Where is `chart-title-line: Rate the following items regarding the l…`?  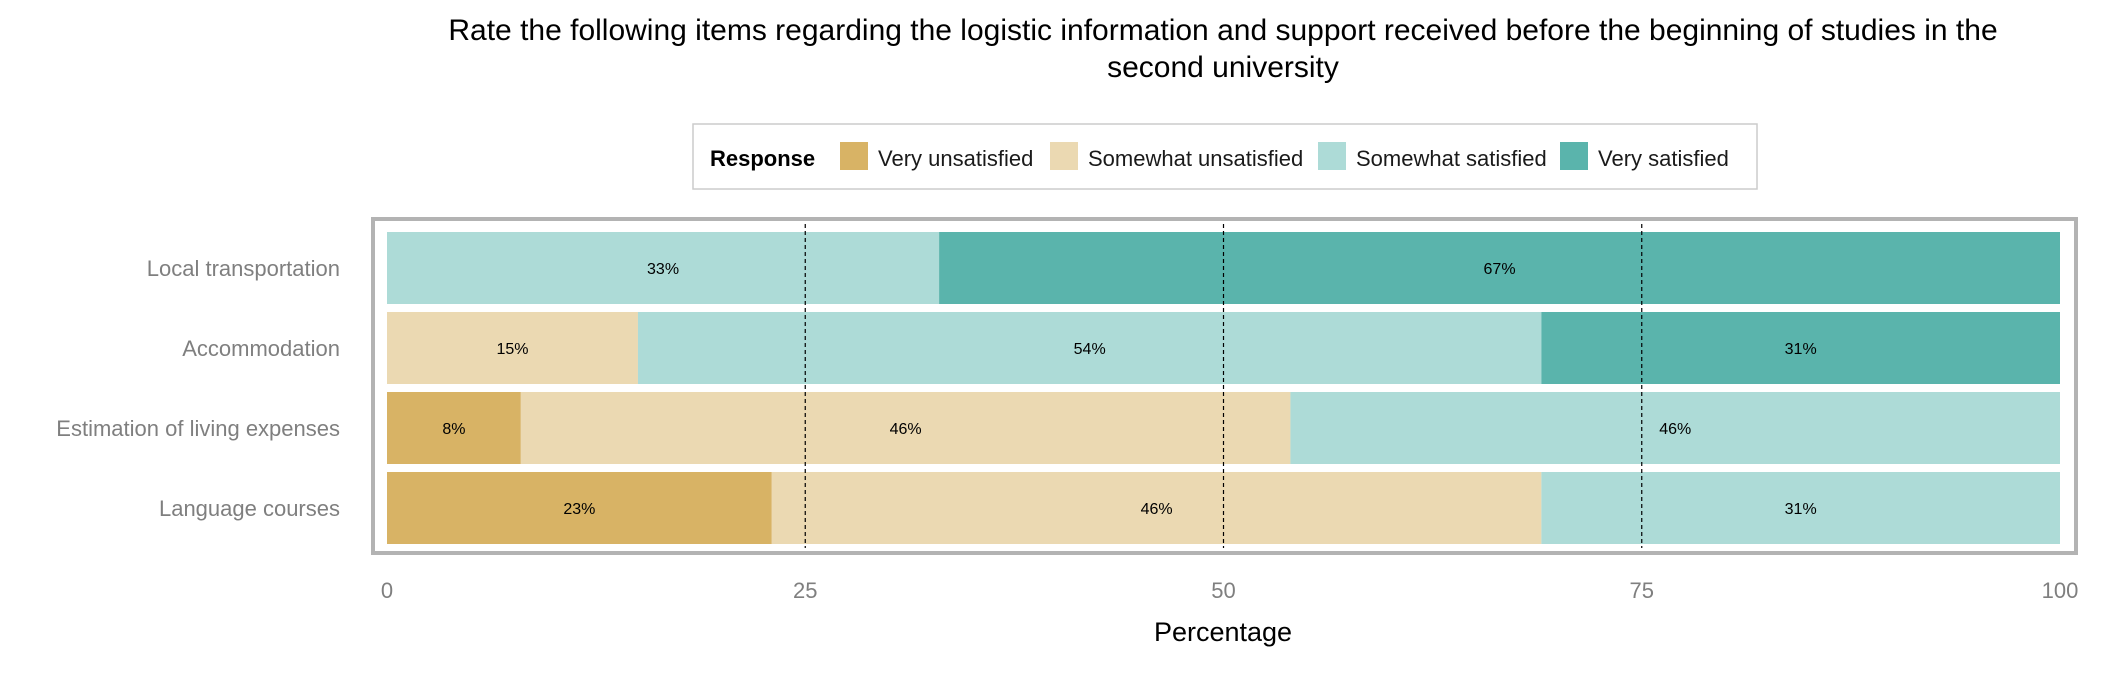
chart-title-line: Rate the following items regarding the l… is located at coordinates (1222, 30).